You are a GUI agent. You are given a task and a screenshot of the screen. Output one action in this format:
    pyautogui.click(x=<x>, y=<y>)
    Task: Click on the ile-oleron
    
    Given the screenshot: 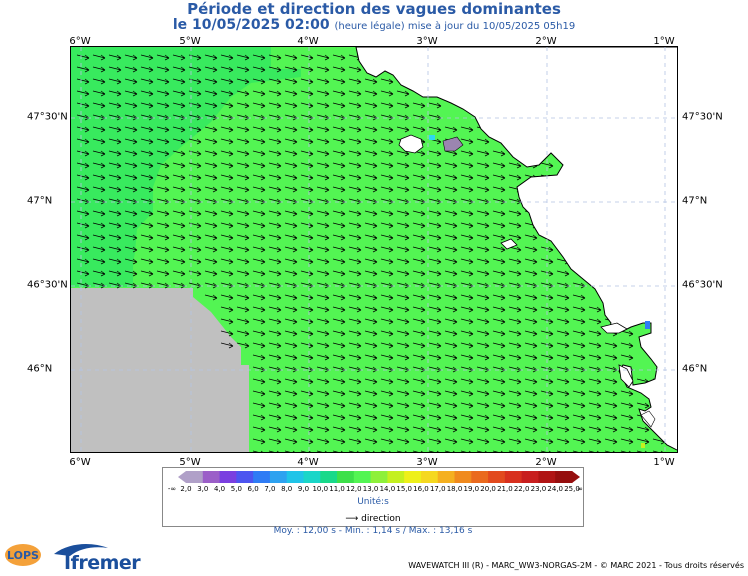 What is the action you would take?
    pyautogui.click(x=626, y=376)
    